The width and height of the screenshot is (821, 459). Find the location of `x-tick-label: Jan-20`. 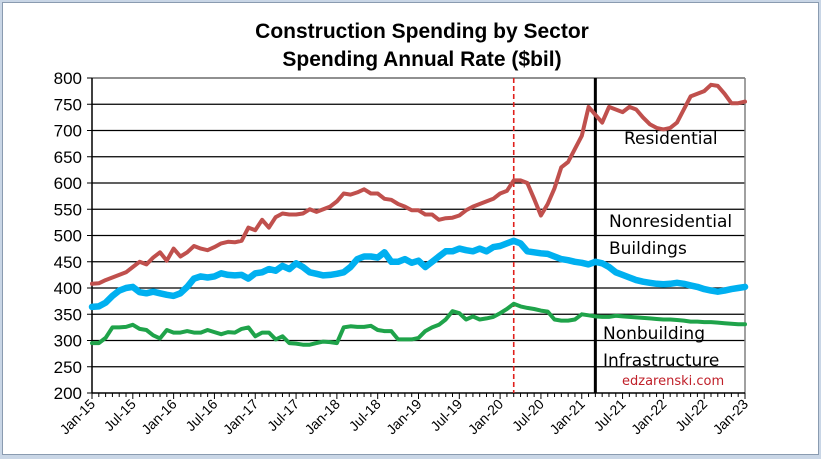

x-tick-label: Jan-20 is located at coordinates (486, 417).